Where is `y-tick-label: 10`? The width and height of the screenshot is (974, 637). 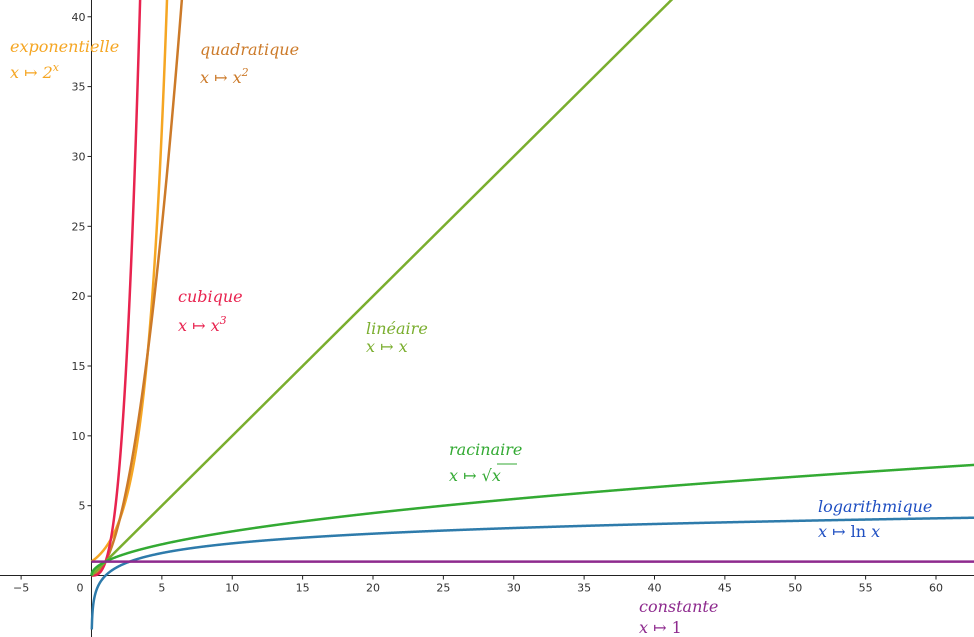 y-tick-label: 10 is located at coordinates (78, 436).